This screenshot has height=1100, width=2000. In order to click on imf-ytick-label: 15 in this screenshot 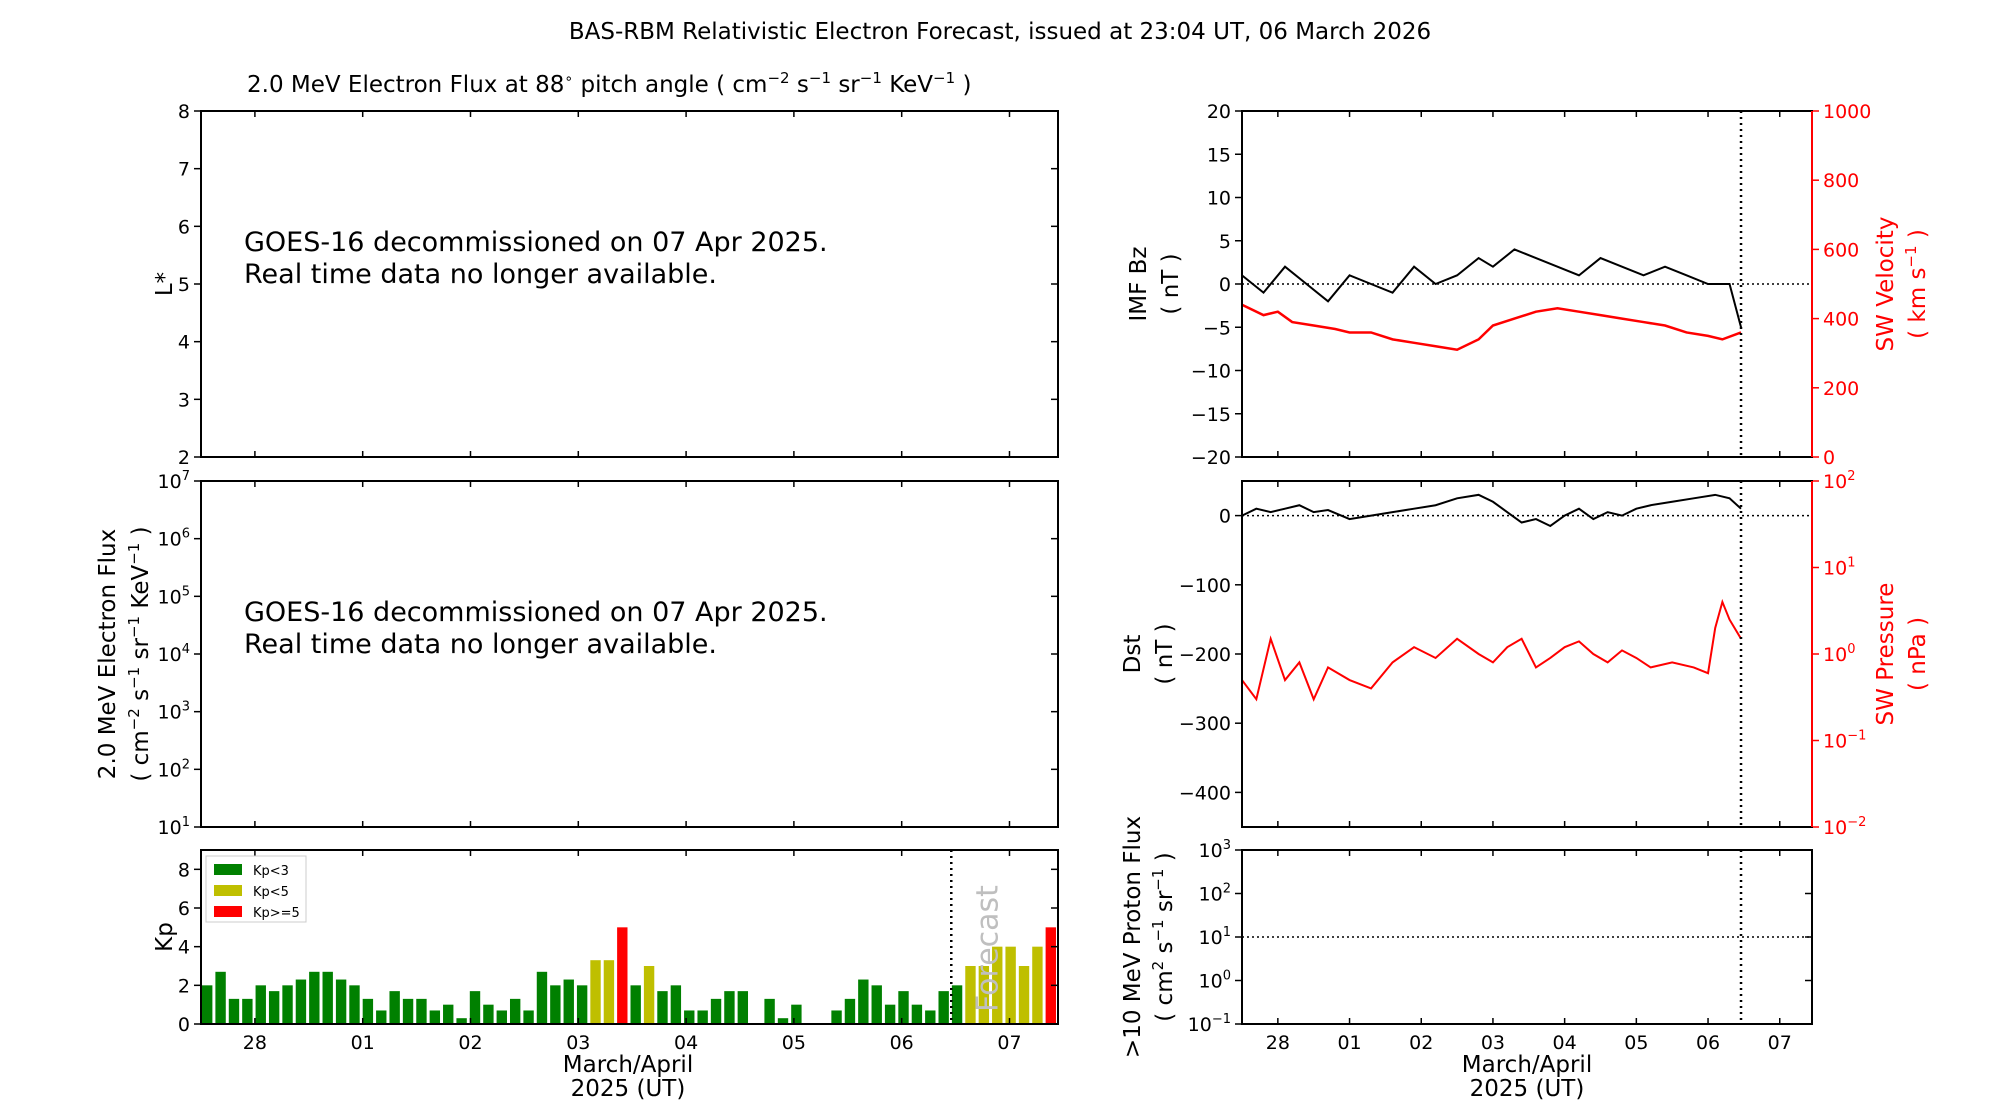, I will do `click(1219, 155)`.